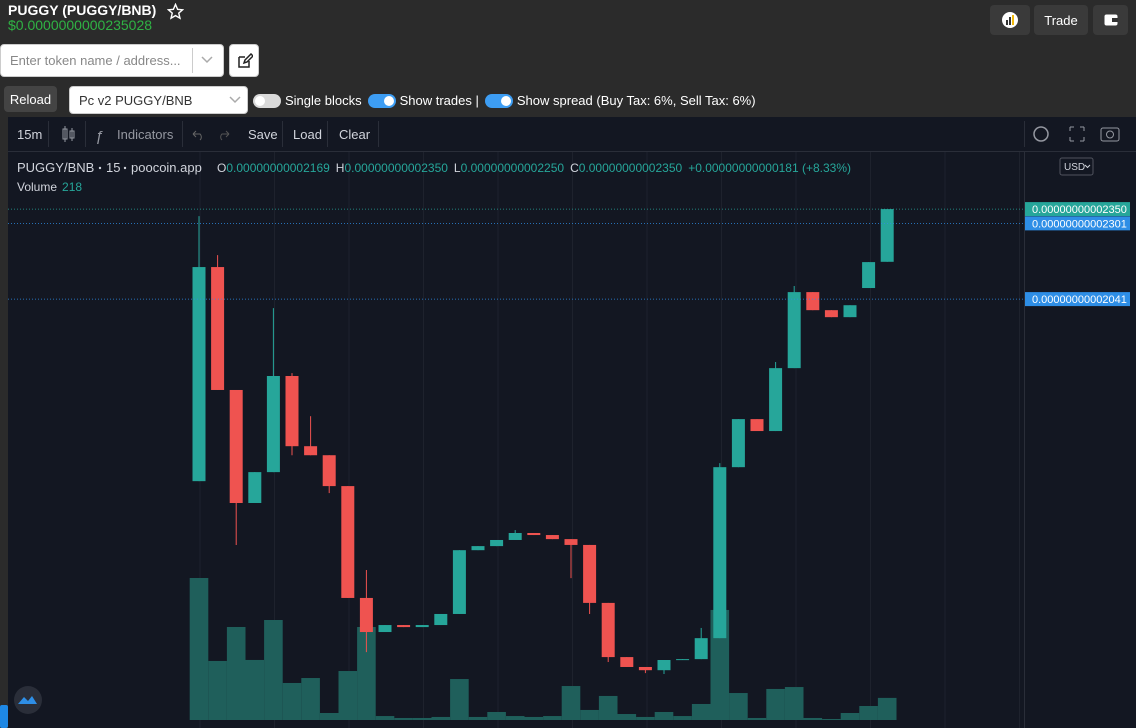 This screenshot has height=728, width=1136. What do you see at coordinates (574, 168) in the screenshot?
I see `legend-key: C` at bounding box center [574, 168].